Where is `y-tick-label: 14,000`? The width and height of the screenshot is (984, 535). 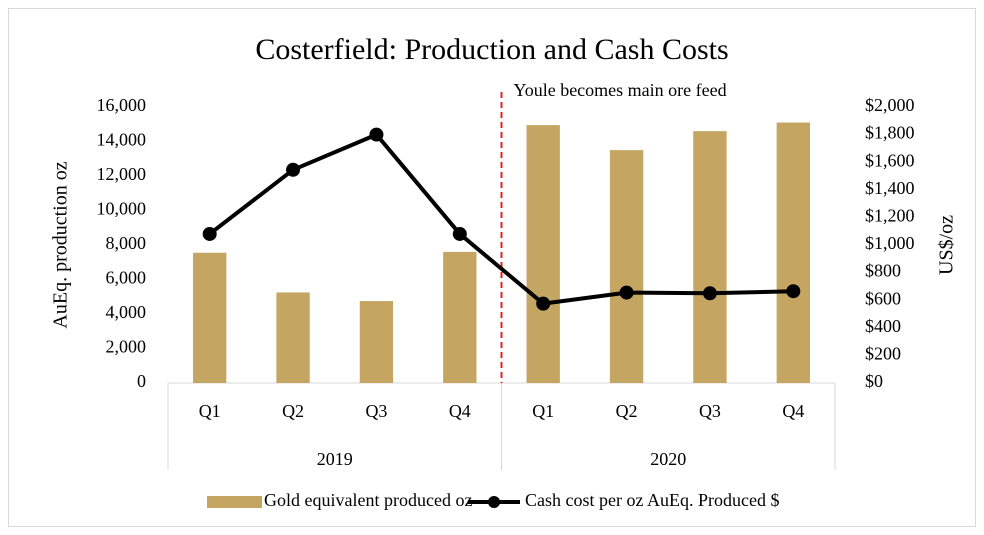 y-tick-label: 14,000 is located at coordinates (122, 140).